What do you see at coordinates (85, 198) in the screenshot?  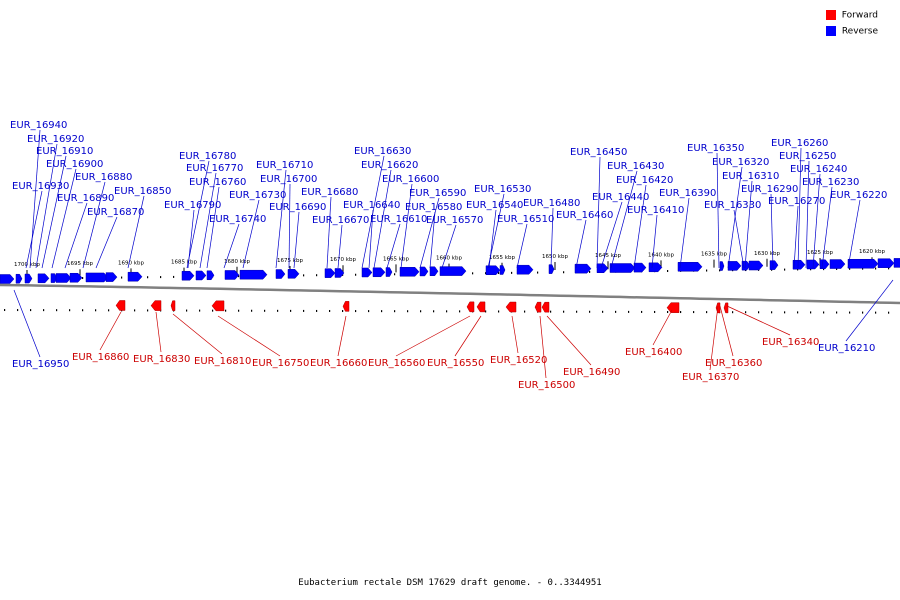 I see `reverse-gene-label: EUR_16890` at bounding box center [85, 198].